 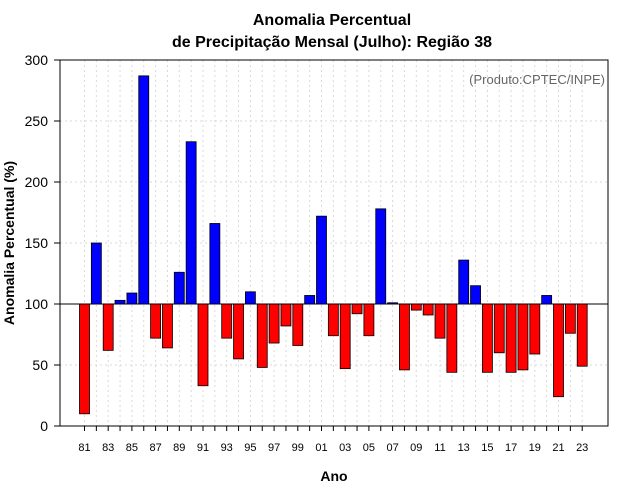 What do you see at coordinates (487, 448) in the screenshot?
I see `x-tick-label: 15` at bounding box center [487, 448].